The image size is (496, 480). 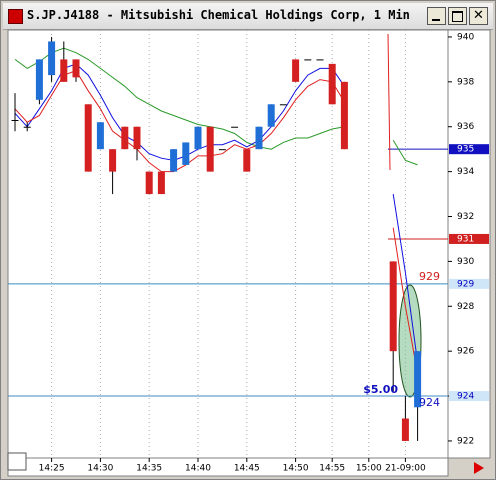 I want to click on price-axis, so click(x=469, y=244).